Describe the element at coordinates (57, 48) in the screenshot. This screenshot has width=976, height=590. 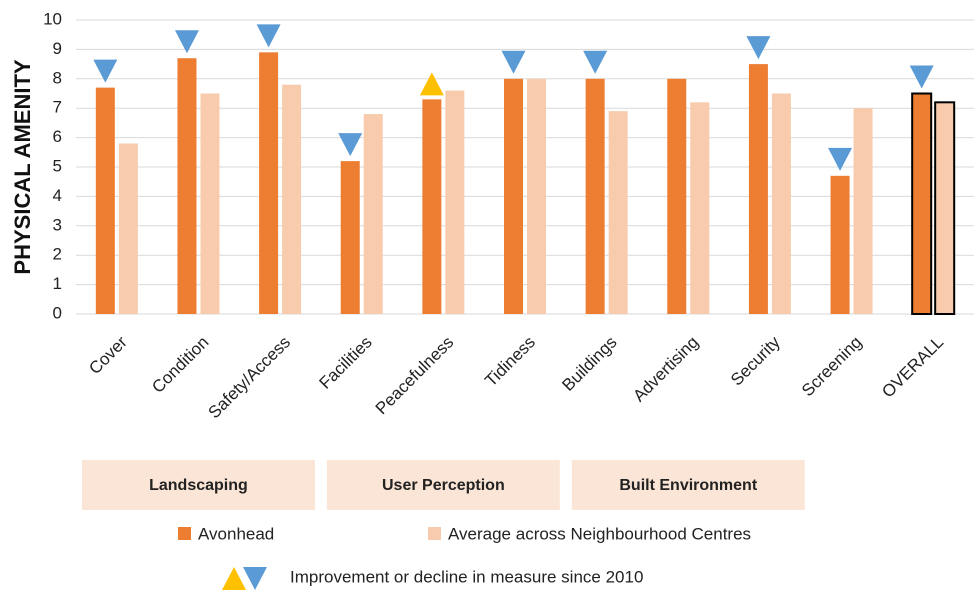
I see `y-tick-label: 9` at that location.